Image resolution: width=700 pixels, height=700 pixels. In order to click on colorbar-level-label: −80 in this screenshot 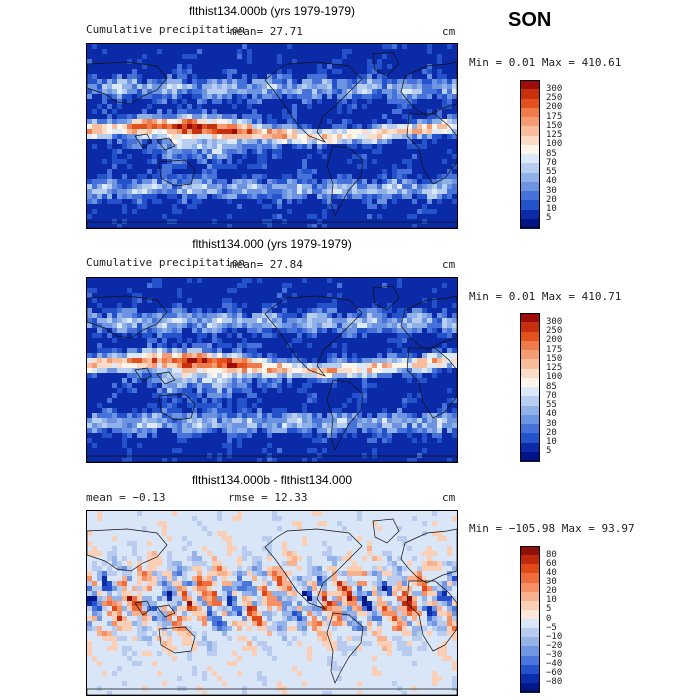, I will do `click(554, 682)`.